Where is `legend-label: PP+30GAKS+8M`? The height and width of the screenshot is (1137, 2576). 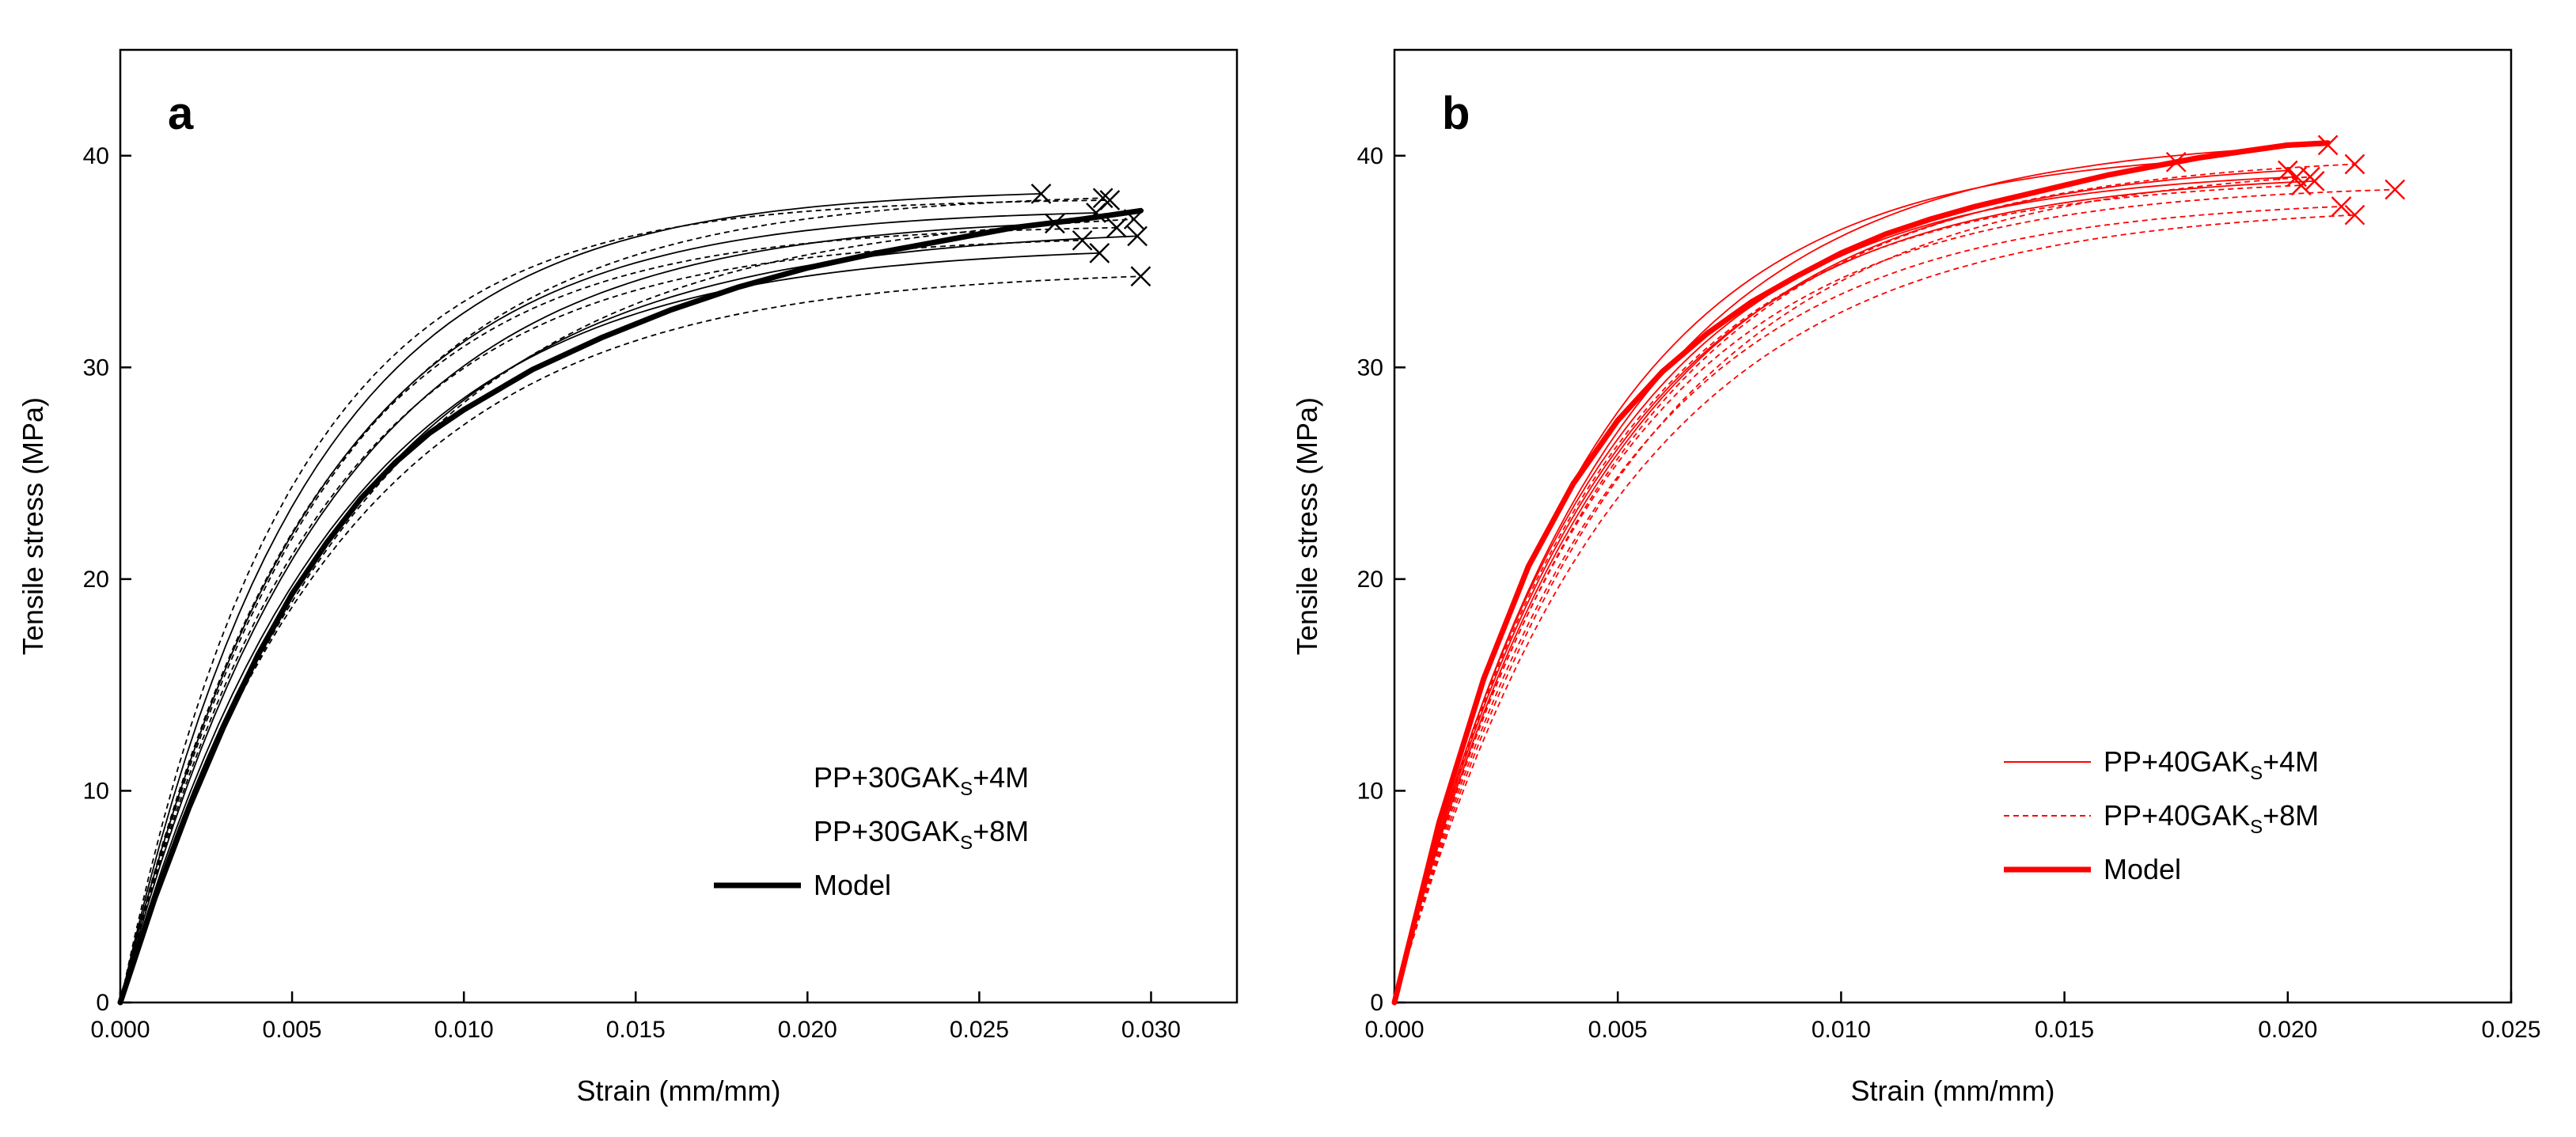
legend-label: PP+30GAKS+8M is located at coordinates (921, 834).